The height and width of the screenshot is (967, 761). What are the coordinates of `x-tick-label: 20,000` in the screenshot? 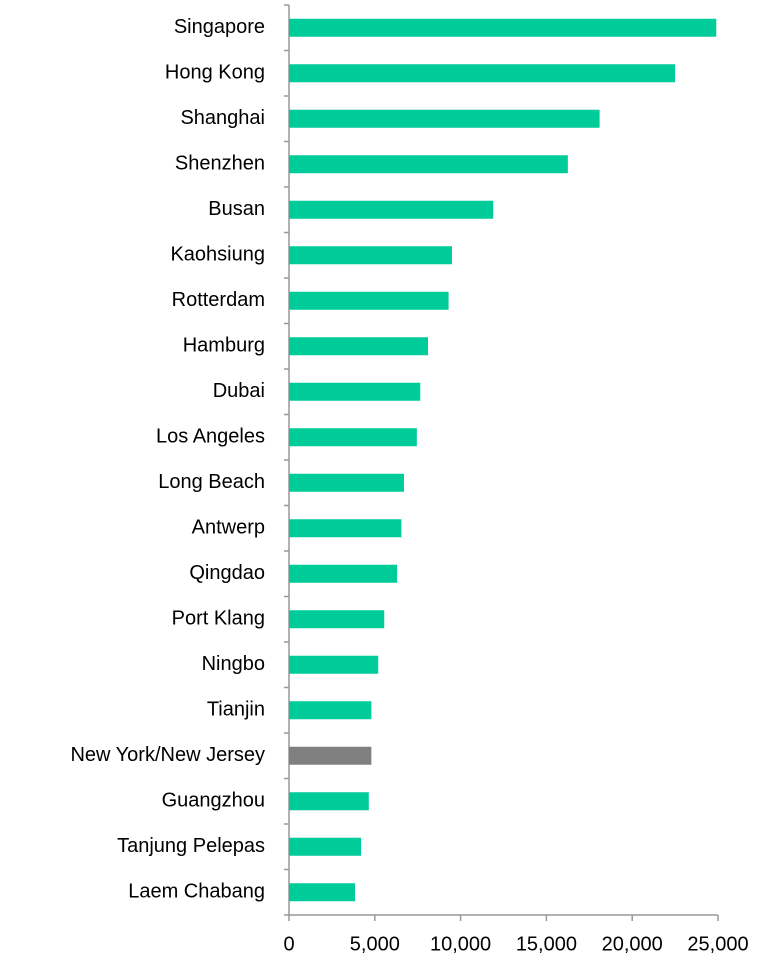 It's located at (632, 944).